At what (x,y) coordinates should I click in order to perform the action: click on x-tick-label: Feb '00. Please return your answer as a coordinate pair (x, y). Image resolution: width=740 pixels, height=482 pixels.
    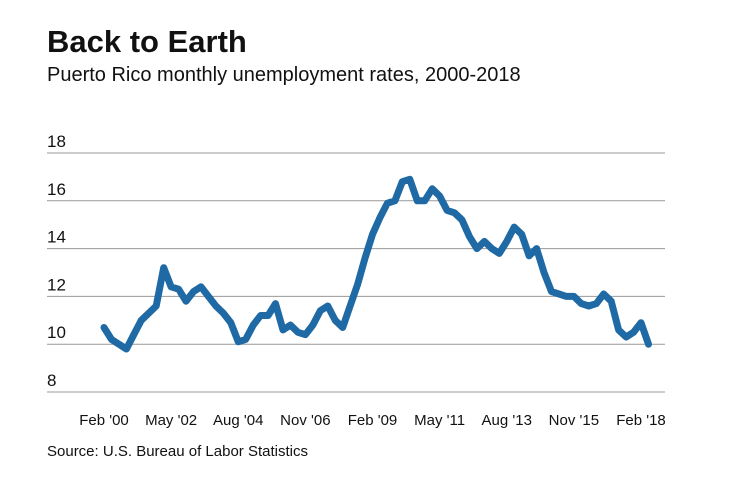
    Looking at the image, I should click on (104, 420).